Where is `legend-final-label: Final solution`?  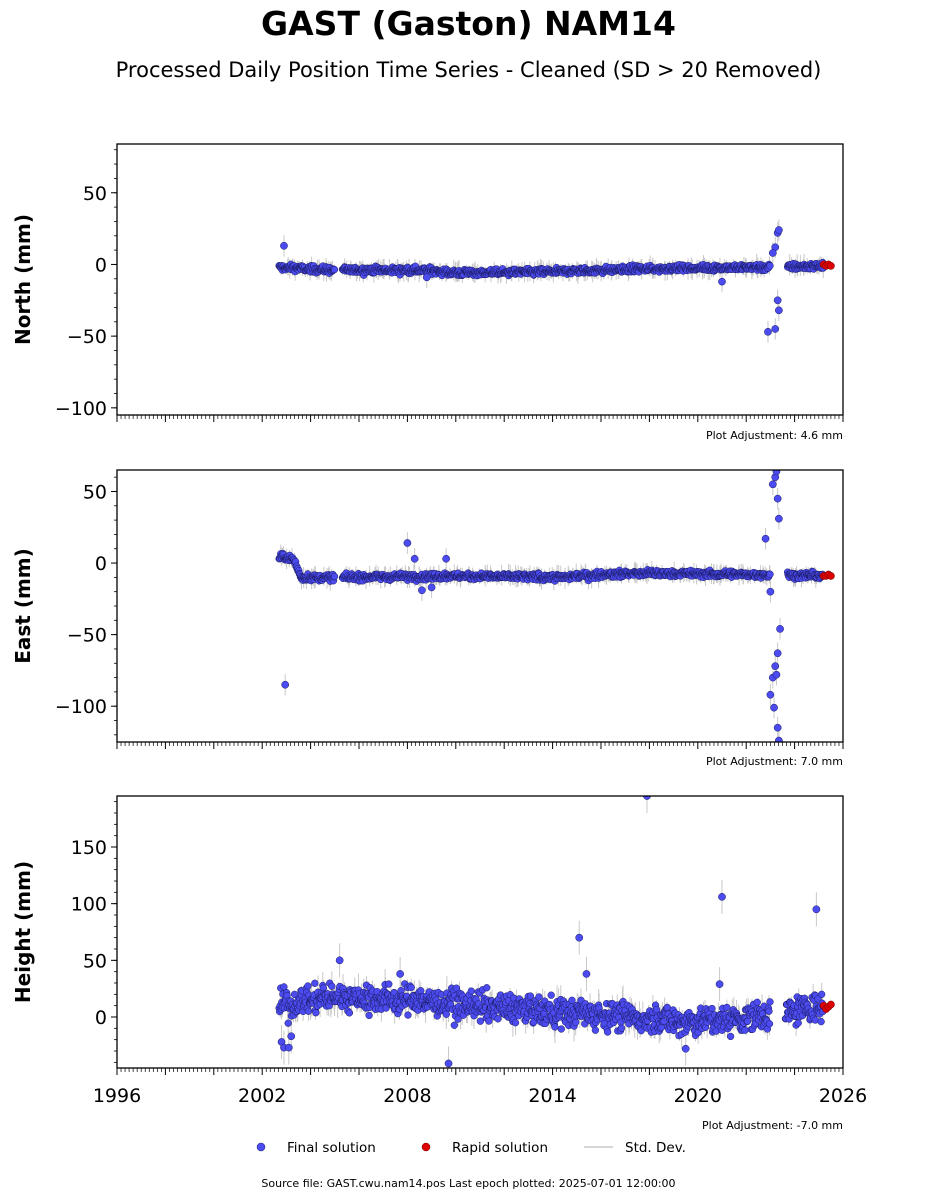
legend-final-label: Final solution is located at coordinates (331, 1148).